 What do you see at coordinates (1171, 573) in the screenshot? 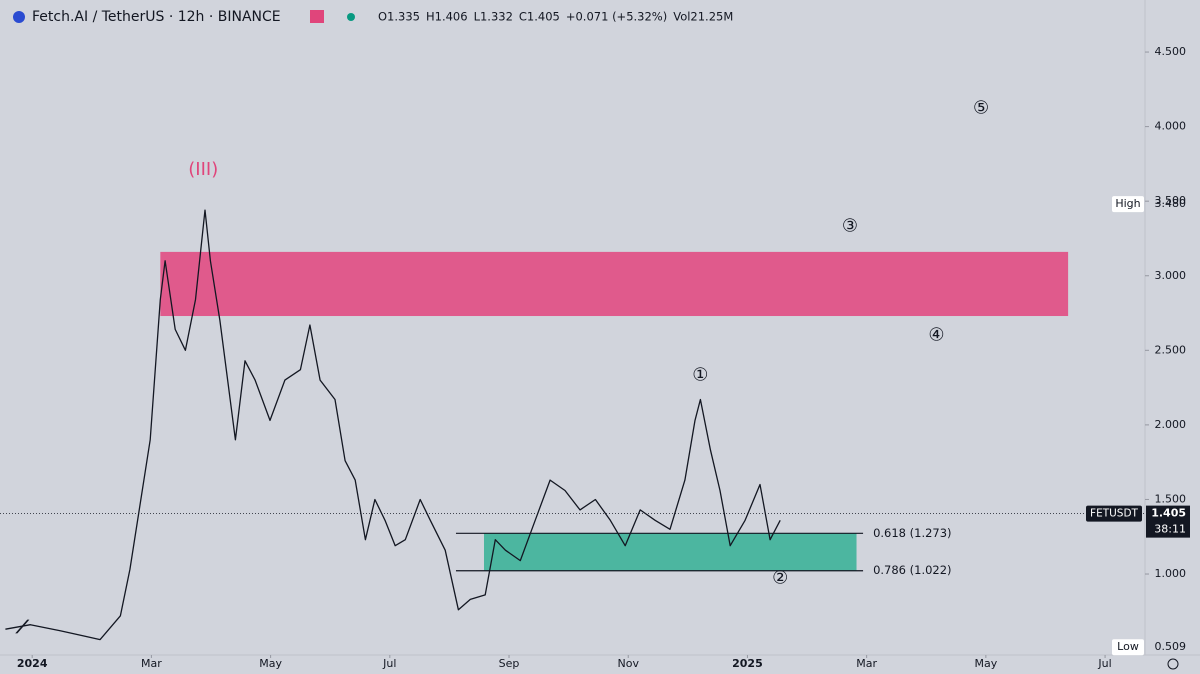
I see `y-tick-label: 1.000` at bounding box center [1171, 573].